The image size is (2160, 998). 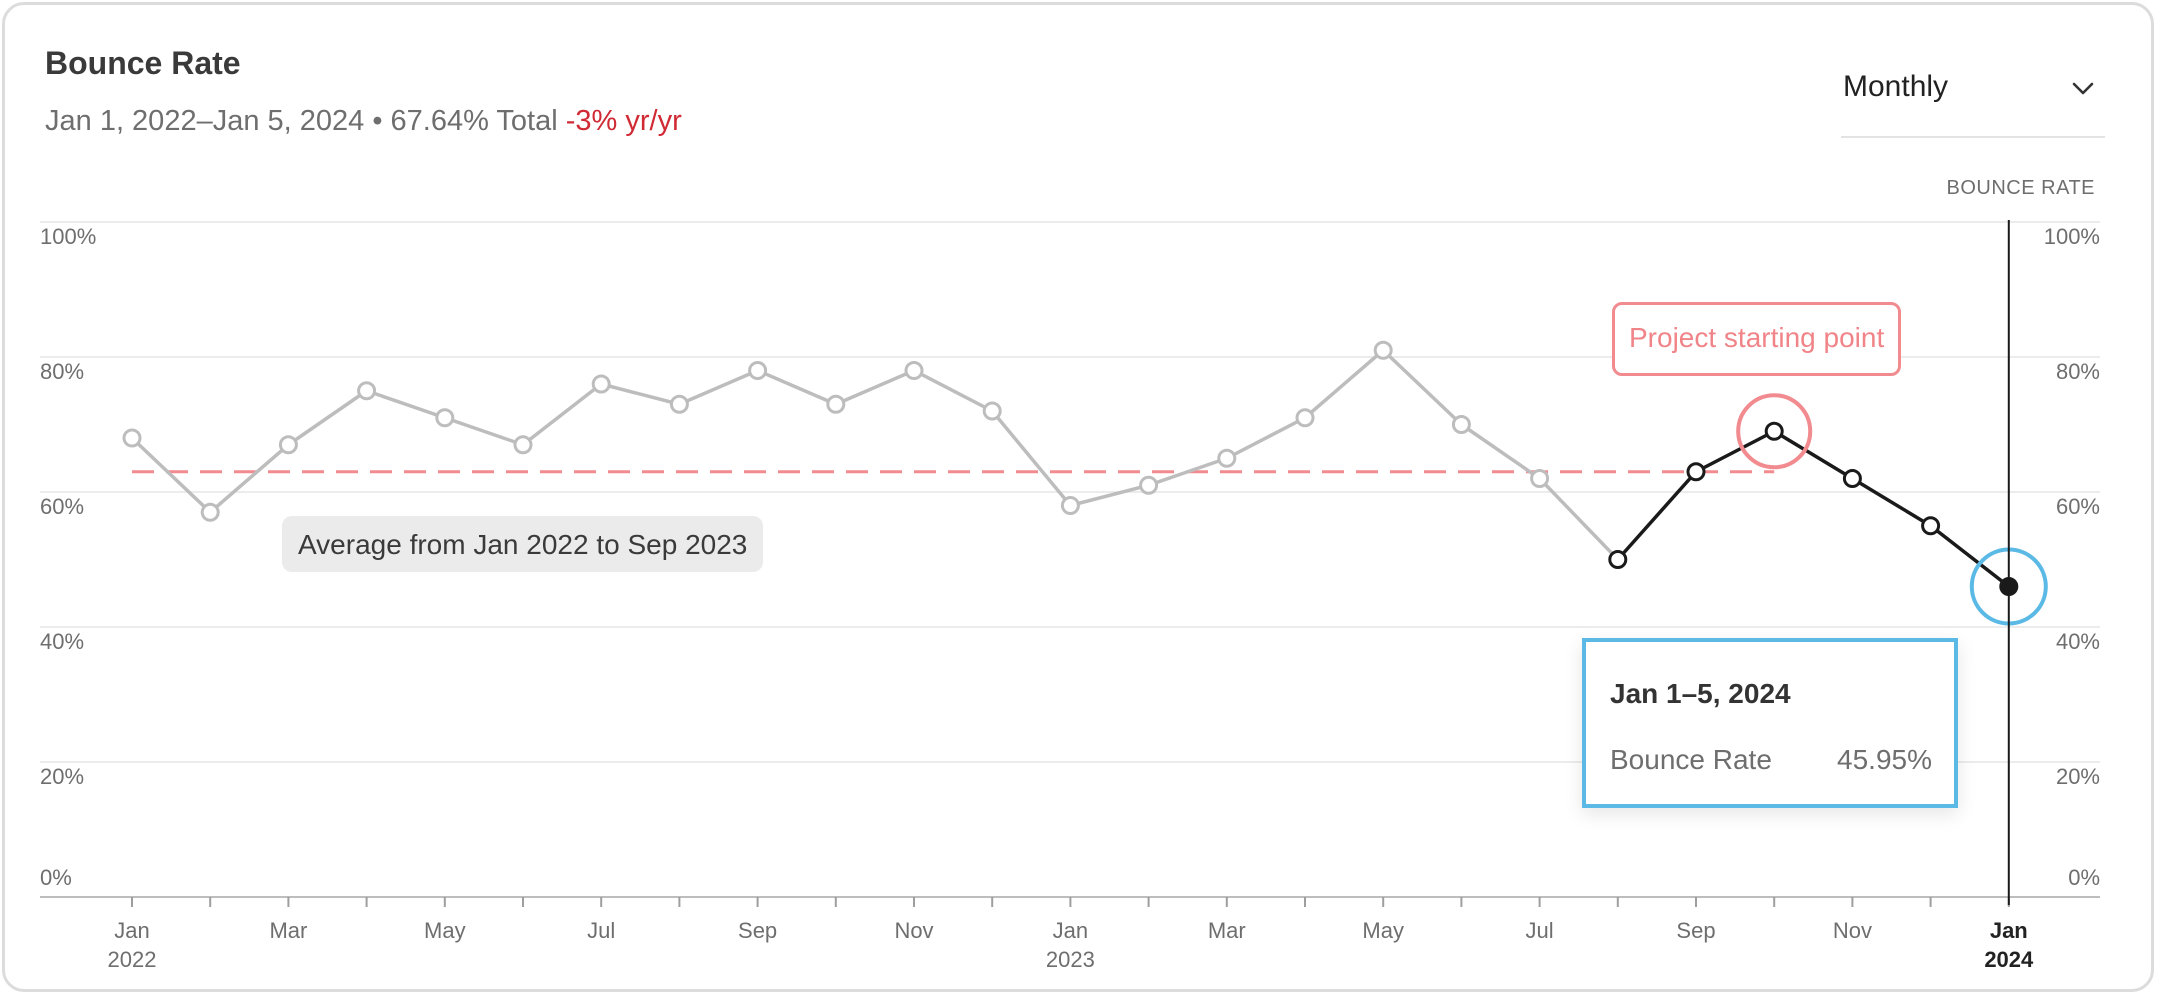 I want to click on y-tick-label-left: 100%, so click(x=68, y=236).